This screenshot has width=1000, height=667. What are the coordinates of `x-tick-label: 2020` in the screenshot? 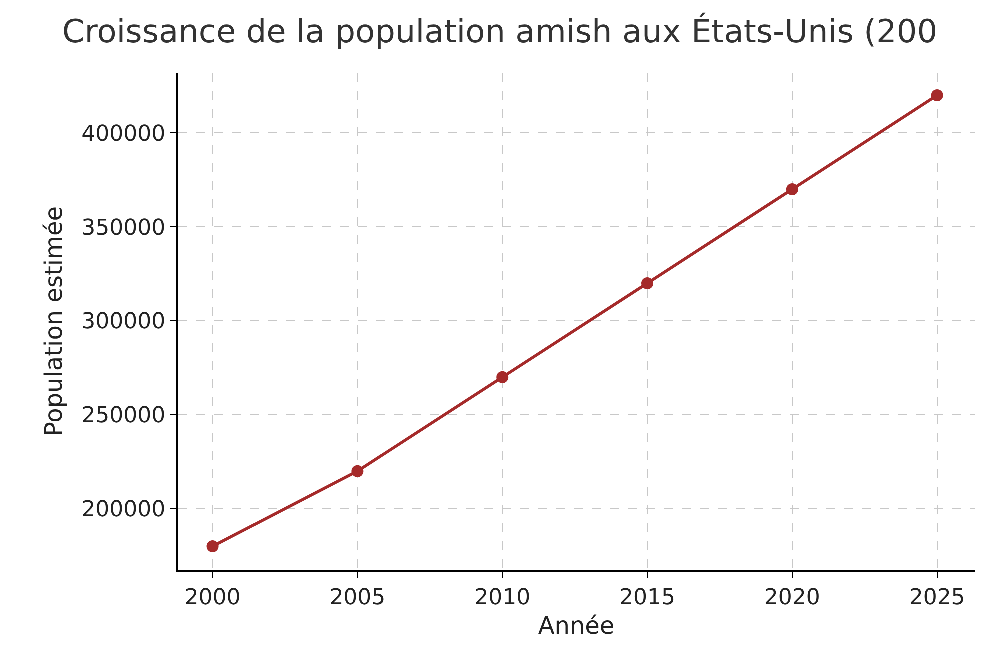 It's located at (792, 597).